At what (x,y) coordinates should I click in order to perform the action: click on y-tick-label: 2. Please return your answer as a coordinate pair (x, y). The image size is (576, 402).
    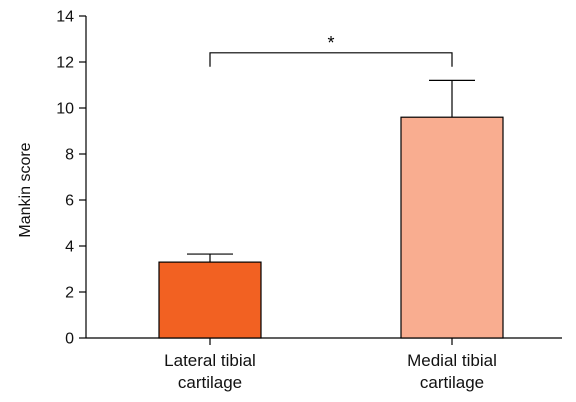
    Looking at the image, I should click on (69, 293).